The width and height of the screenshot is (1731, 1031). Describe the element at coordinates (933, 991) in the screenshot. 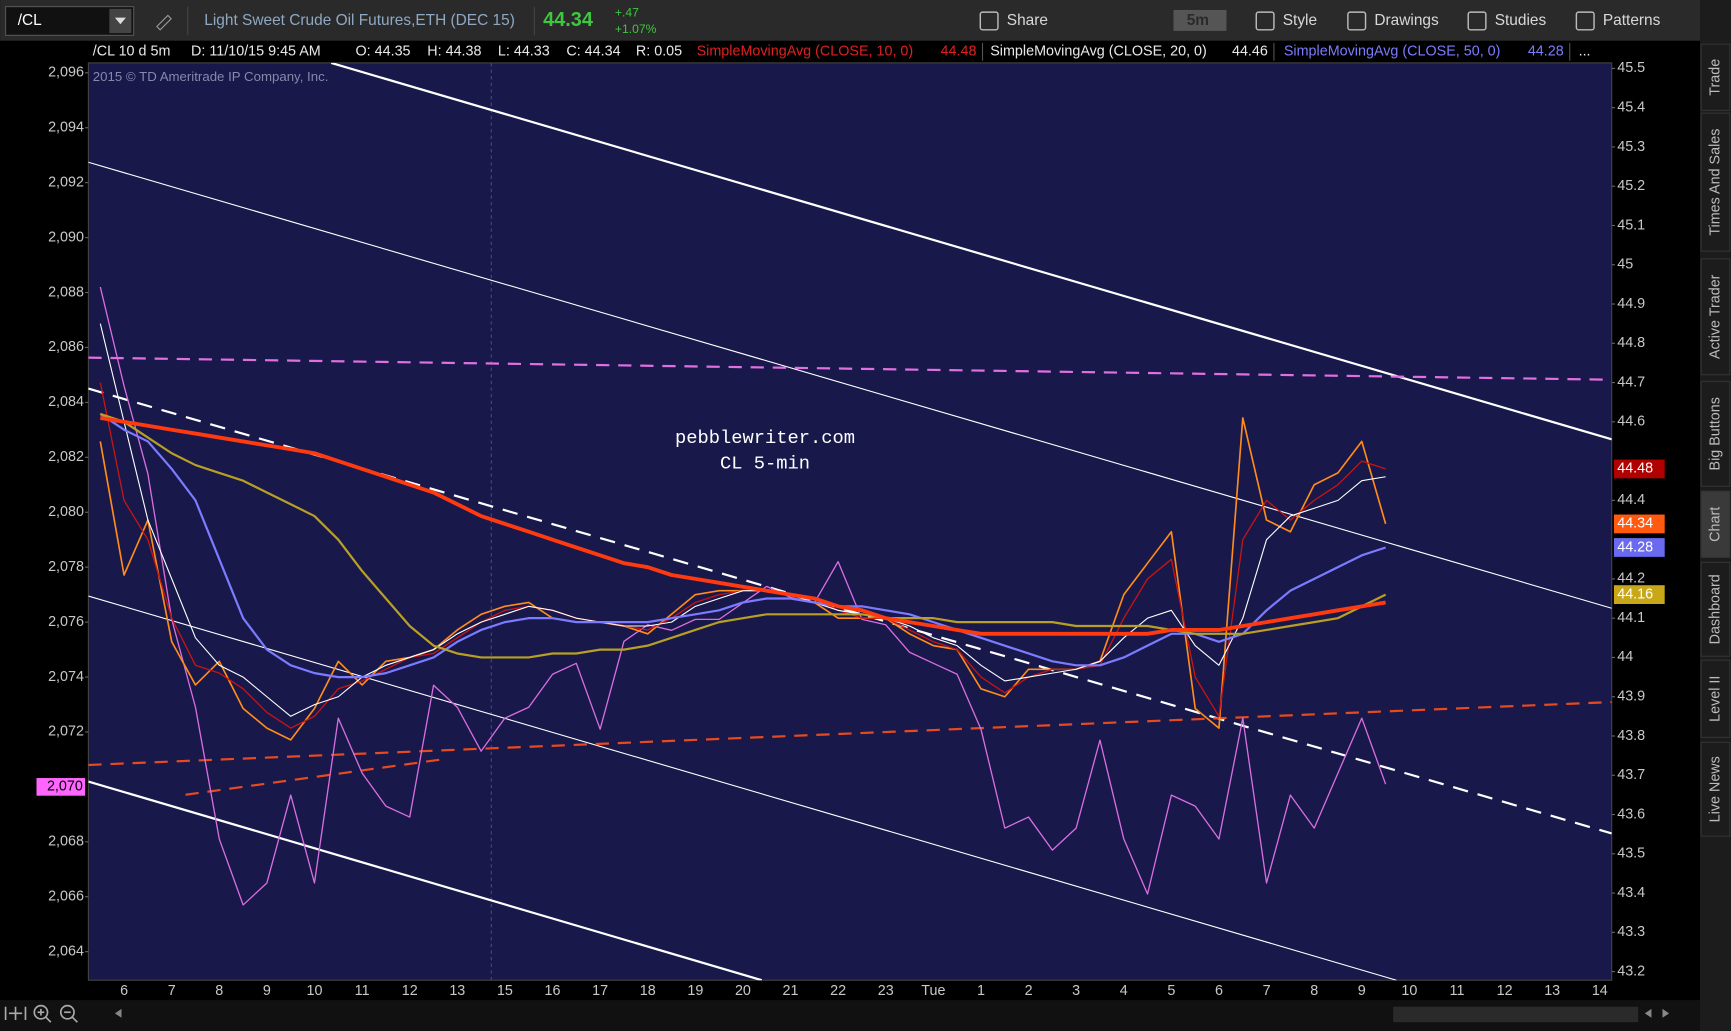

I see `x-tick-label: Tue` at that location.